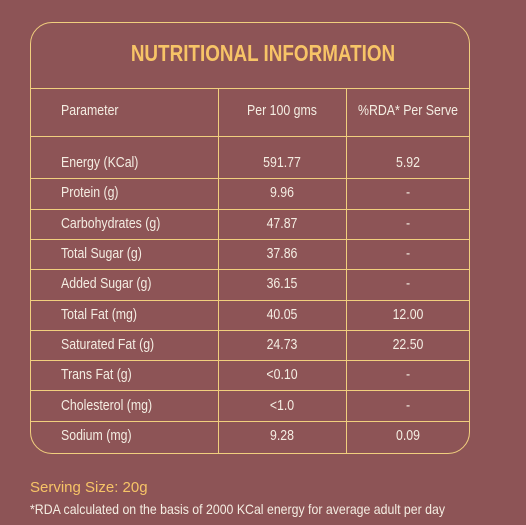 The height and width of the screenshot is (525, 526). What do you see at coordinates (407, 435) in the screenshot?
I see `table-cell: 0.09` at bounding box center [407, 435].